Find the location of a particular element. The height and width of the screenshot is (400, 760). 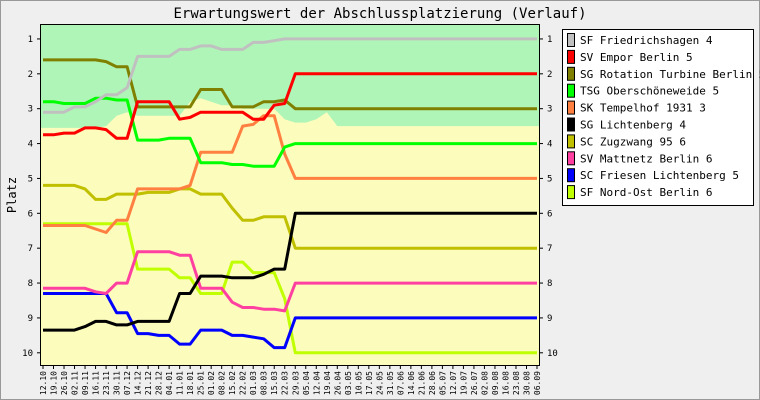

x-tick-label: 01.03 is located at coordinates (253, 383).